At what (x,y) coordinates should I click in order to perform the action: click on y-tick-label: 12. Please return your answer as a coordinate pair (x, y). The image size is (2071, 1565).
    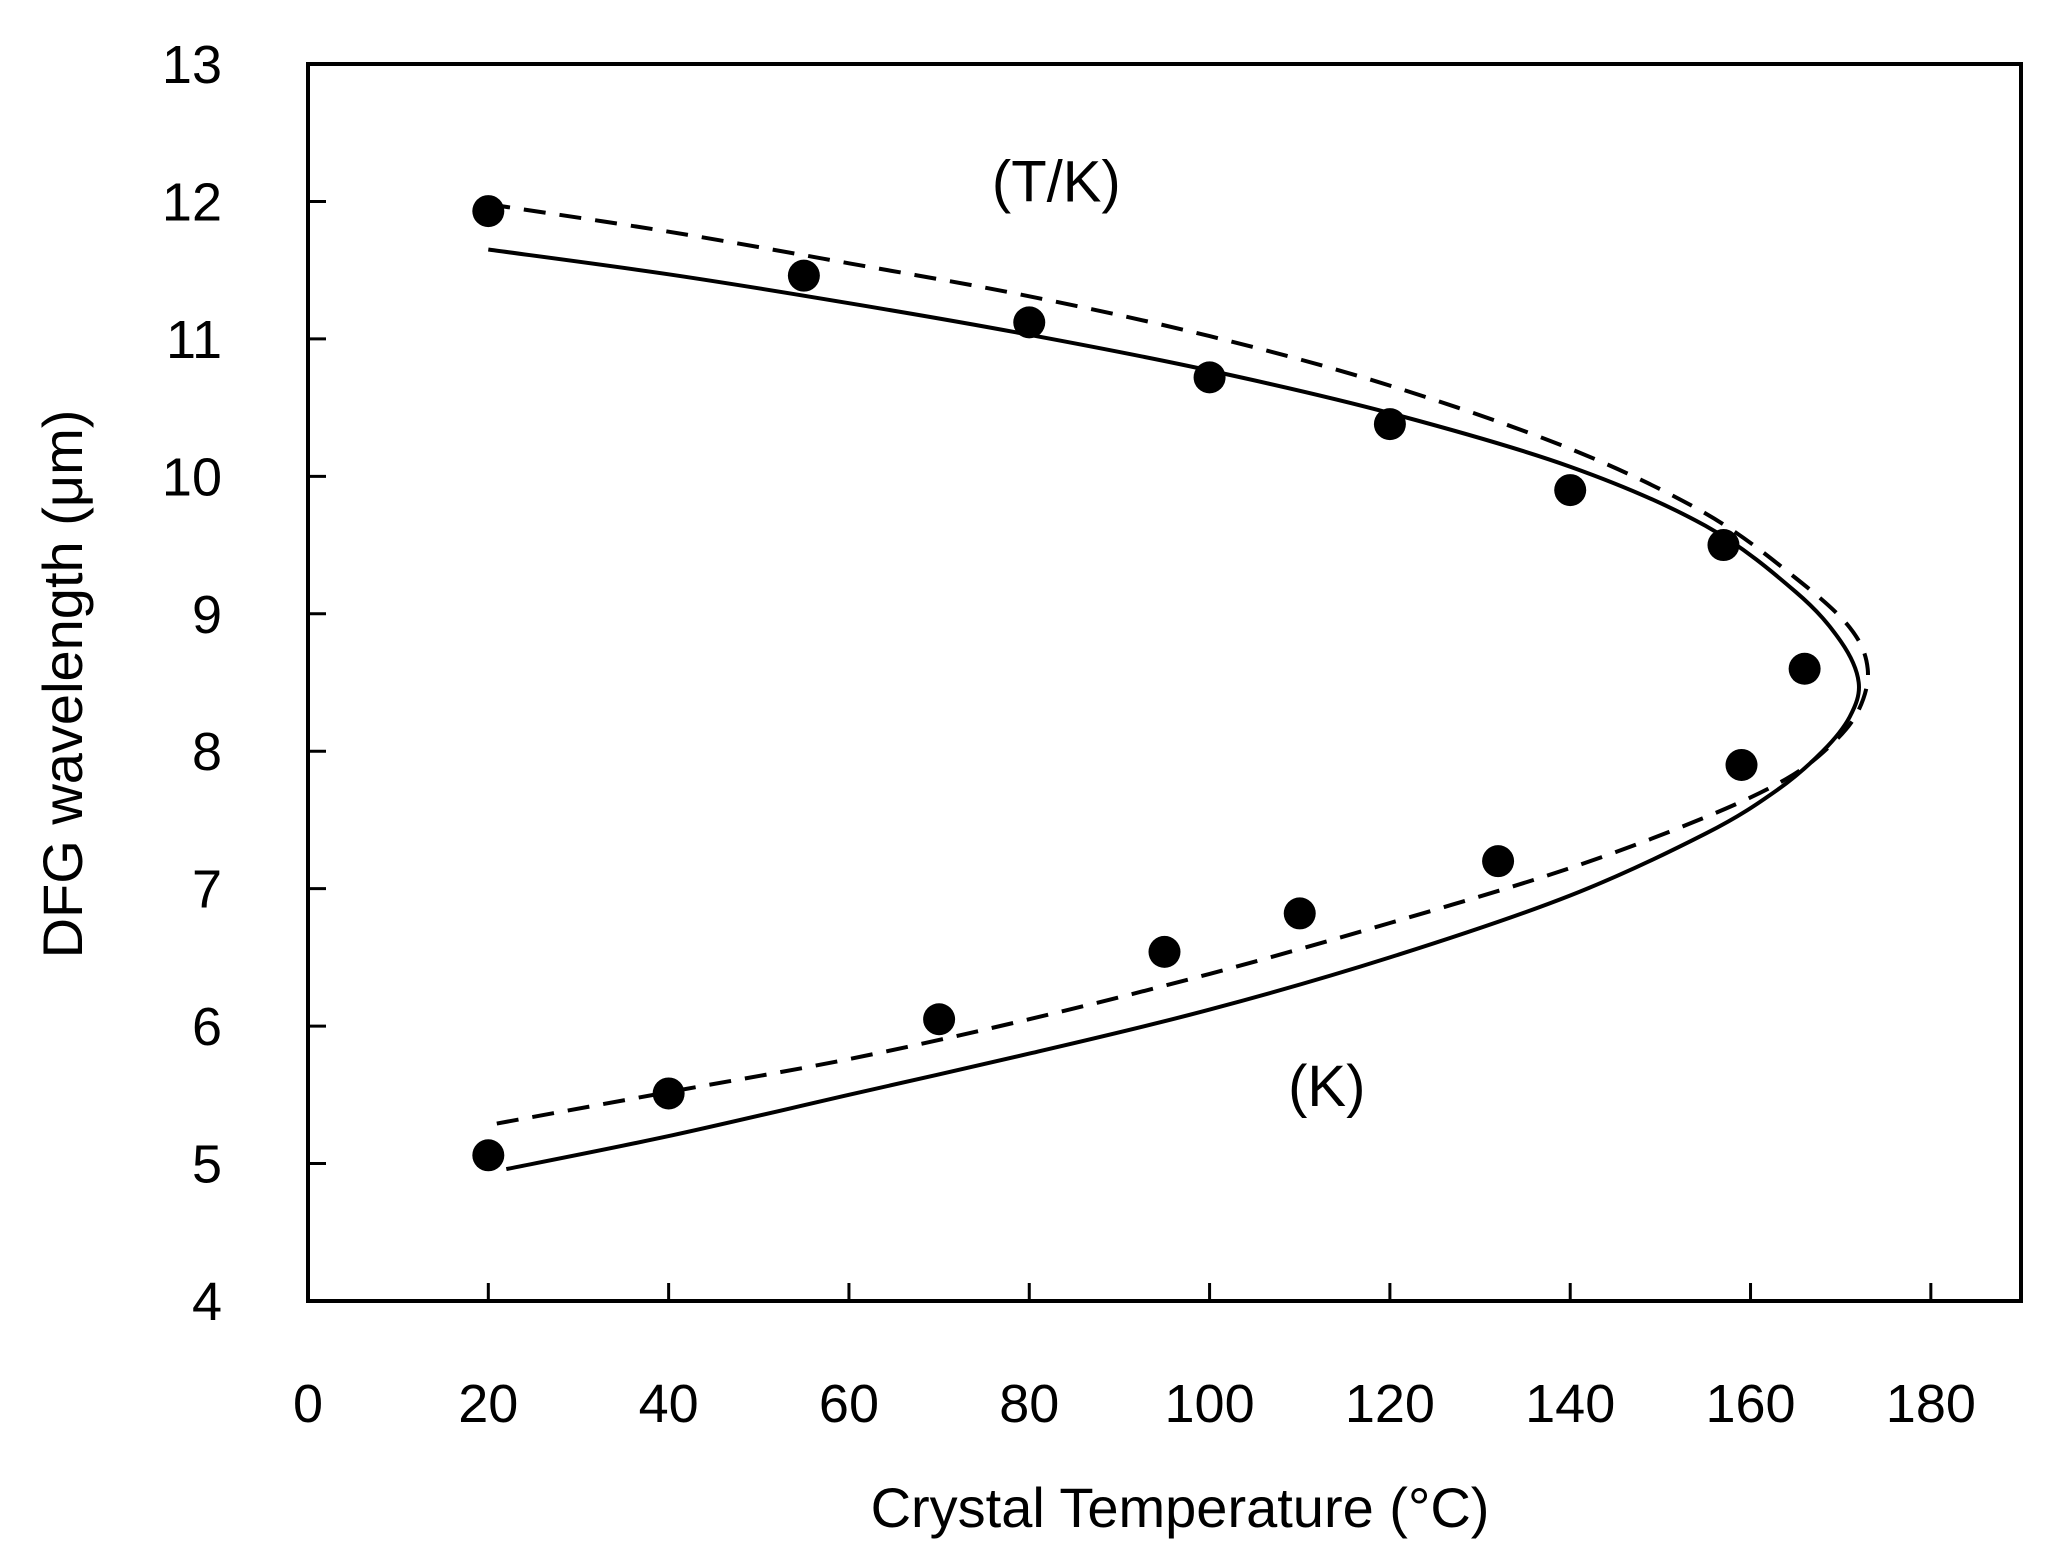
    Looking at the image, I should click on (192, 202).